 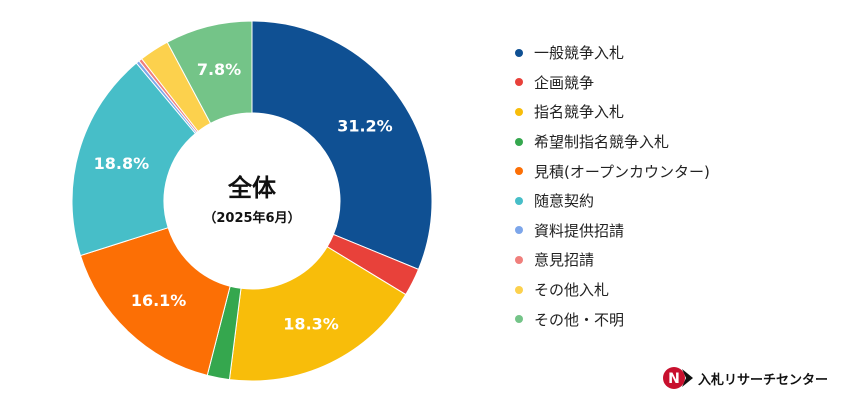 I want to click on legend-item: 企画競争, so click(x=612, y=83).